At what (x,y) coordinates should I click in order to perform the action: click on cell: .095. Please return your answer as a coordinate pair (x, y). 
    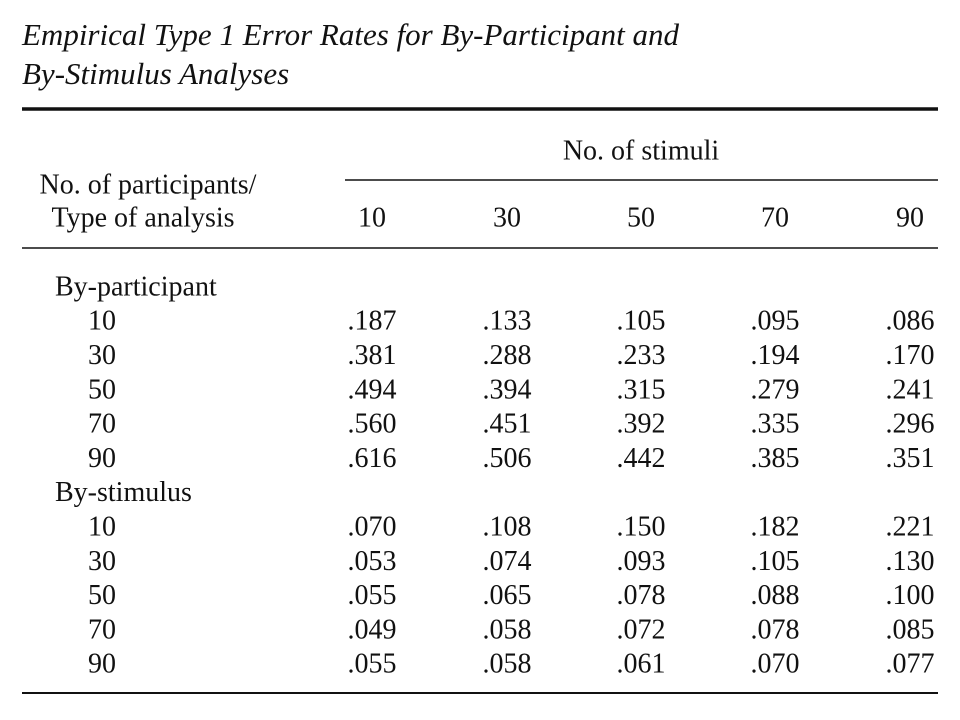
    Looking at the image, I should click on (775, 321).